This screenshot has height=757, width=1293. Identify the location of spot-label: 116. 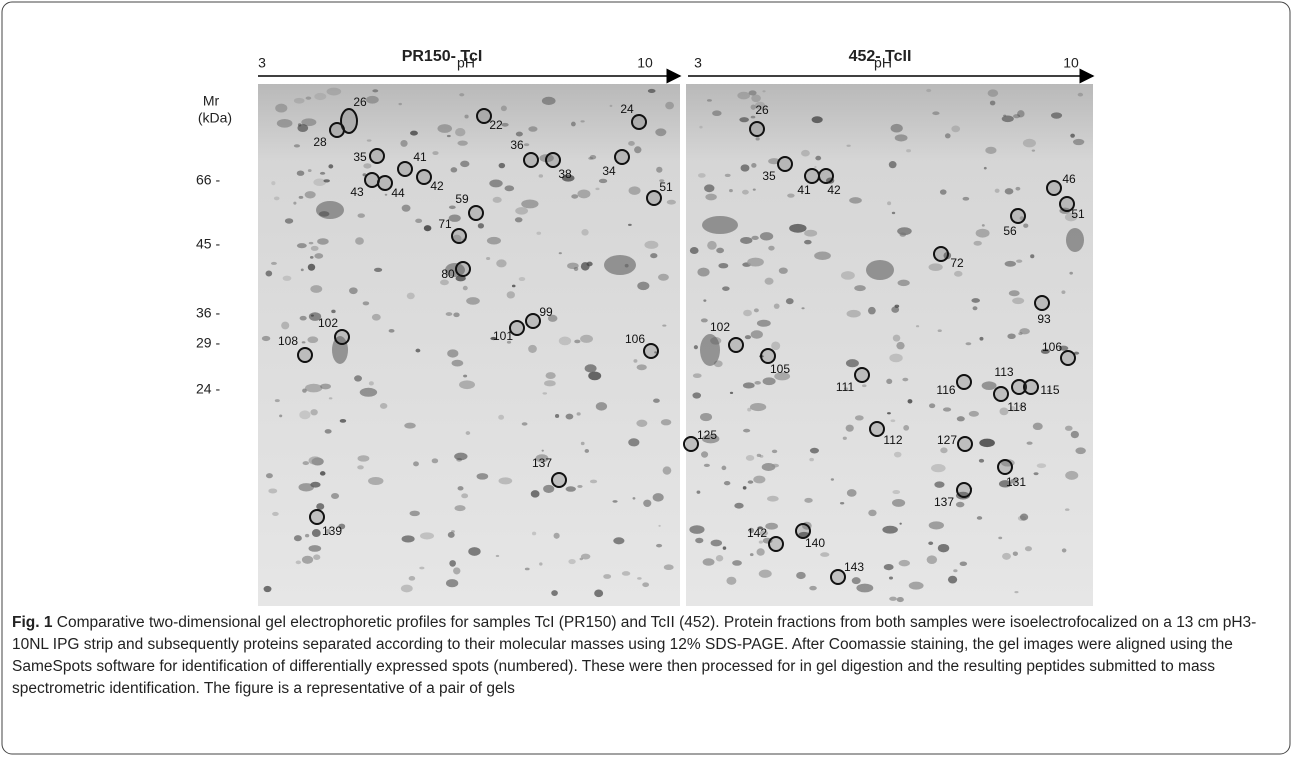
(945, 390).